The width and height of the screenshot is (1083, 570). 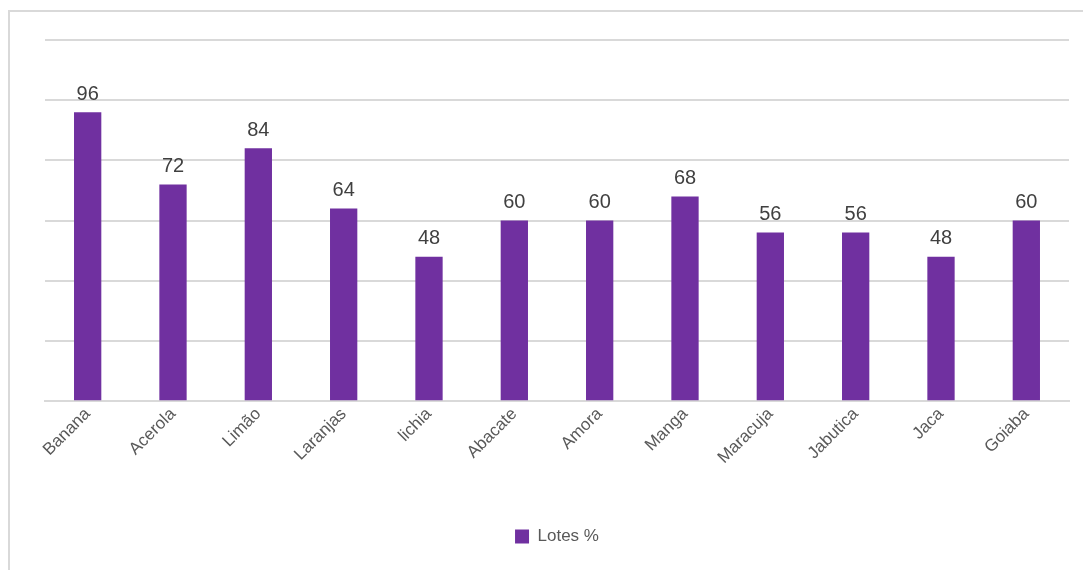 What do you see at coordinates (258, 128) in the screenshot?
I see `data-label: 84` at bounding box center [258, 128].